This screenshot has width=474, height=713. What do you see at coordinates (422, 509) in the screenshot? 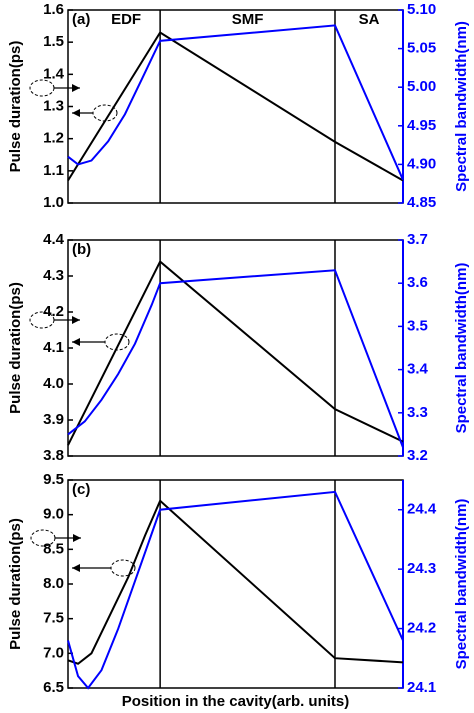
I see `y2-tick-label: 24.4` at bounding box center [422, 509].